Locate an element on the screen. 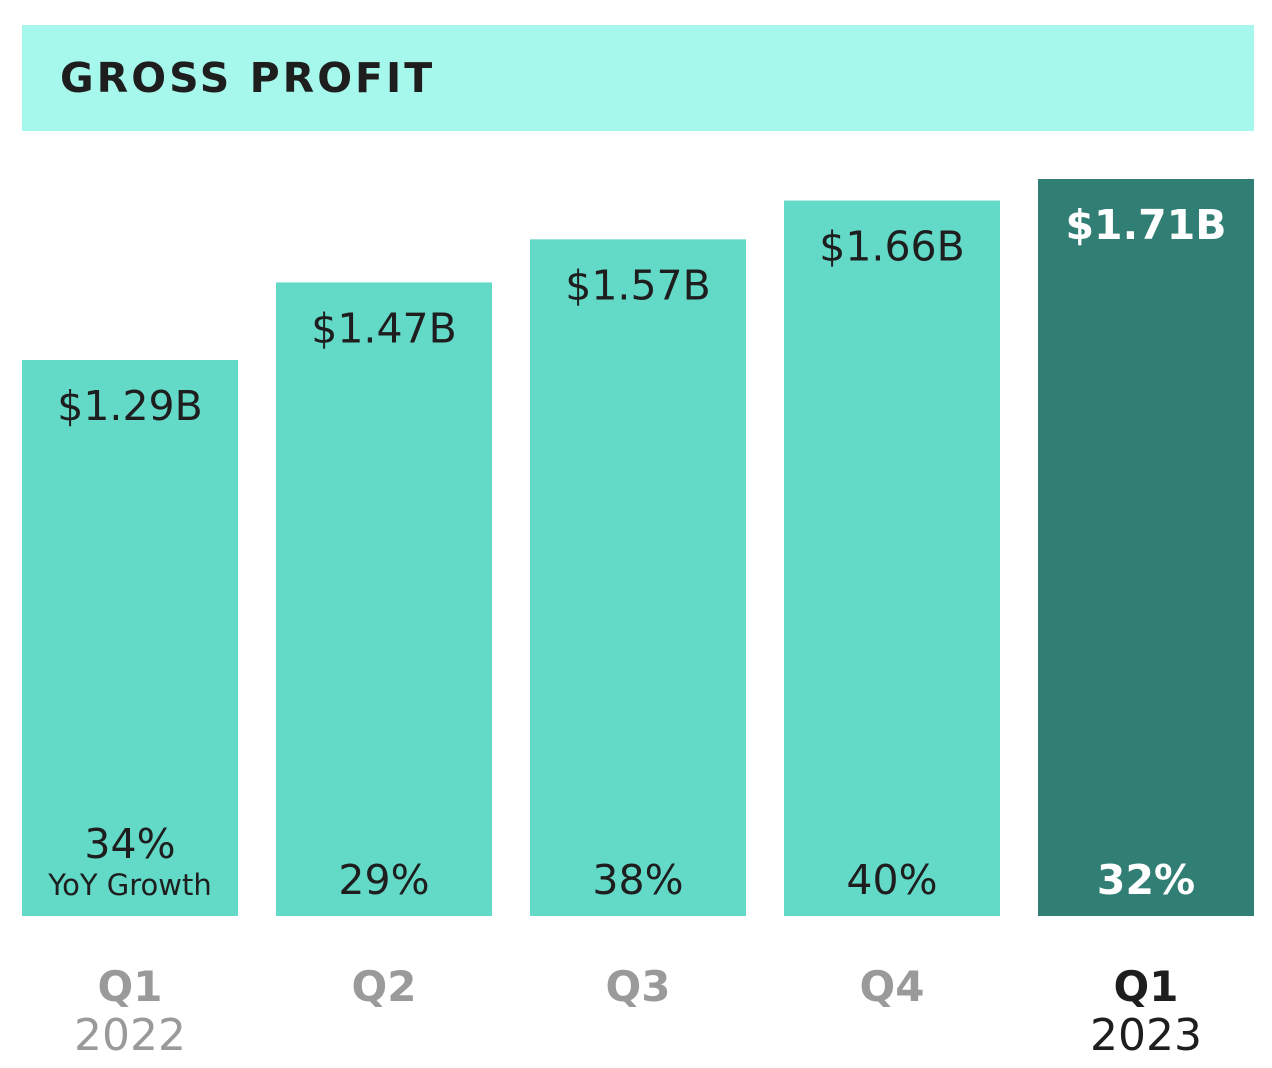  chart-title: GROSS PROFIT is located at coordinates (248, 78).